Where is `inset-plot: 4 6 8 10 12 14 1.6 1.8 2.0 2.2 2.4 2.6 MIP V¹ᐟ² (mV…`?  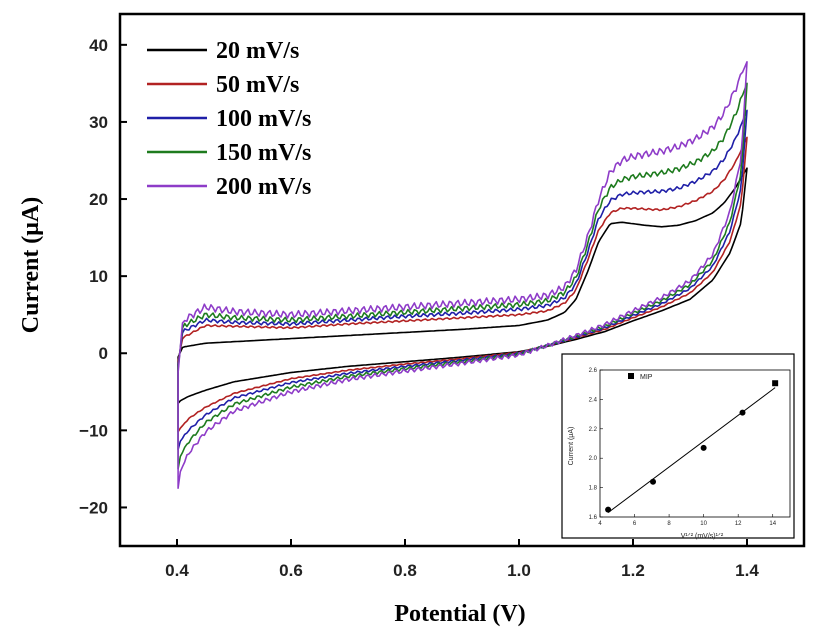 inset-plot: 4 6 8 10 12 14 1.6 1.8 2.0 2.2 2.4 2.6 MIP V¹ᐟ² (mV… is located at coordinates (678, 446).